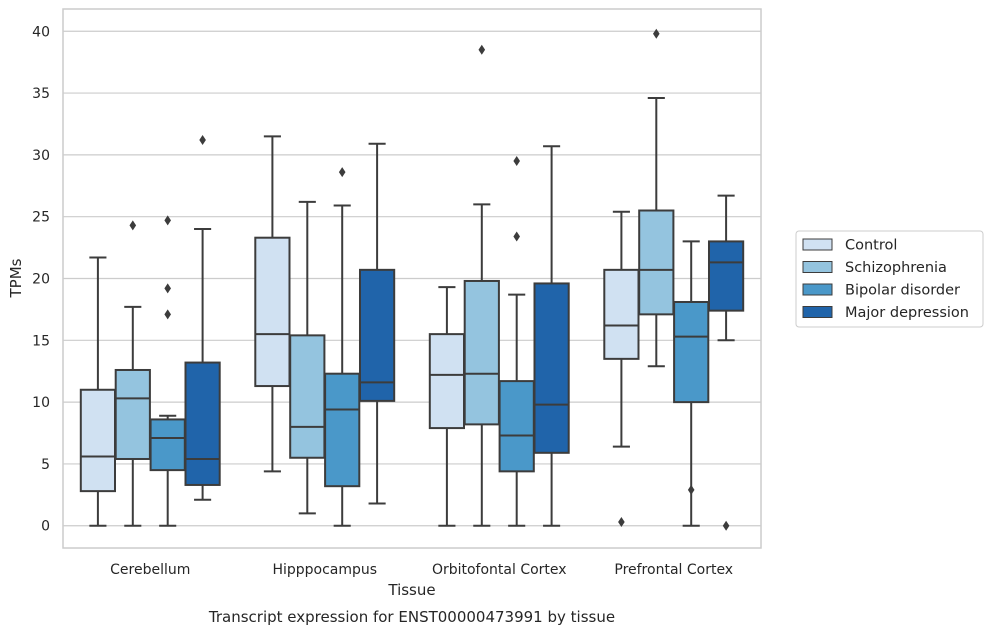 This screenshot has width=993, height=634. I want to click on legend-frame, so click(889, 279).